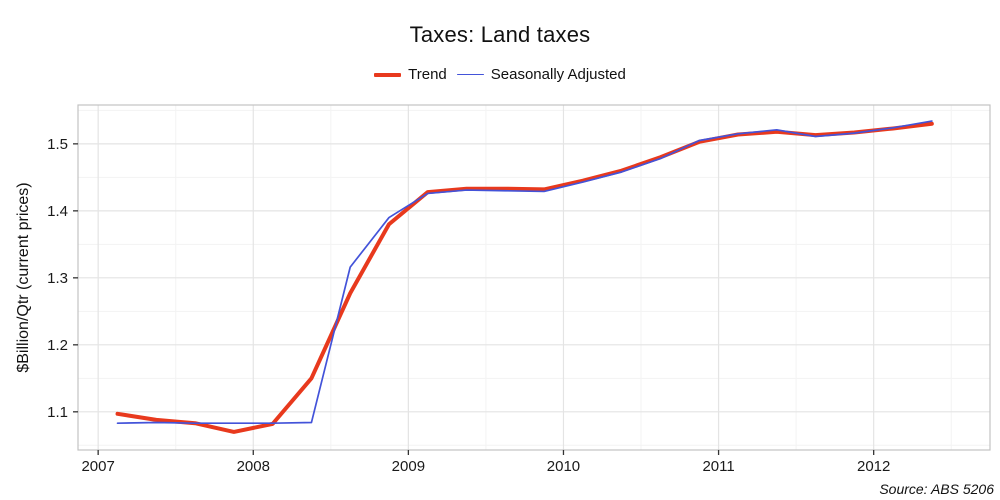  Describe the element at coordinates (563, 466) in the screenshot. I see `x-tick-label: 2010` at that location.